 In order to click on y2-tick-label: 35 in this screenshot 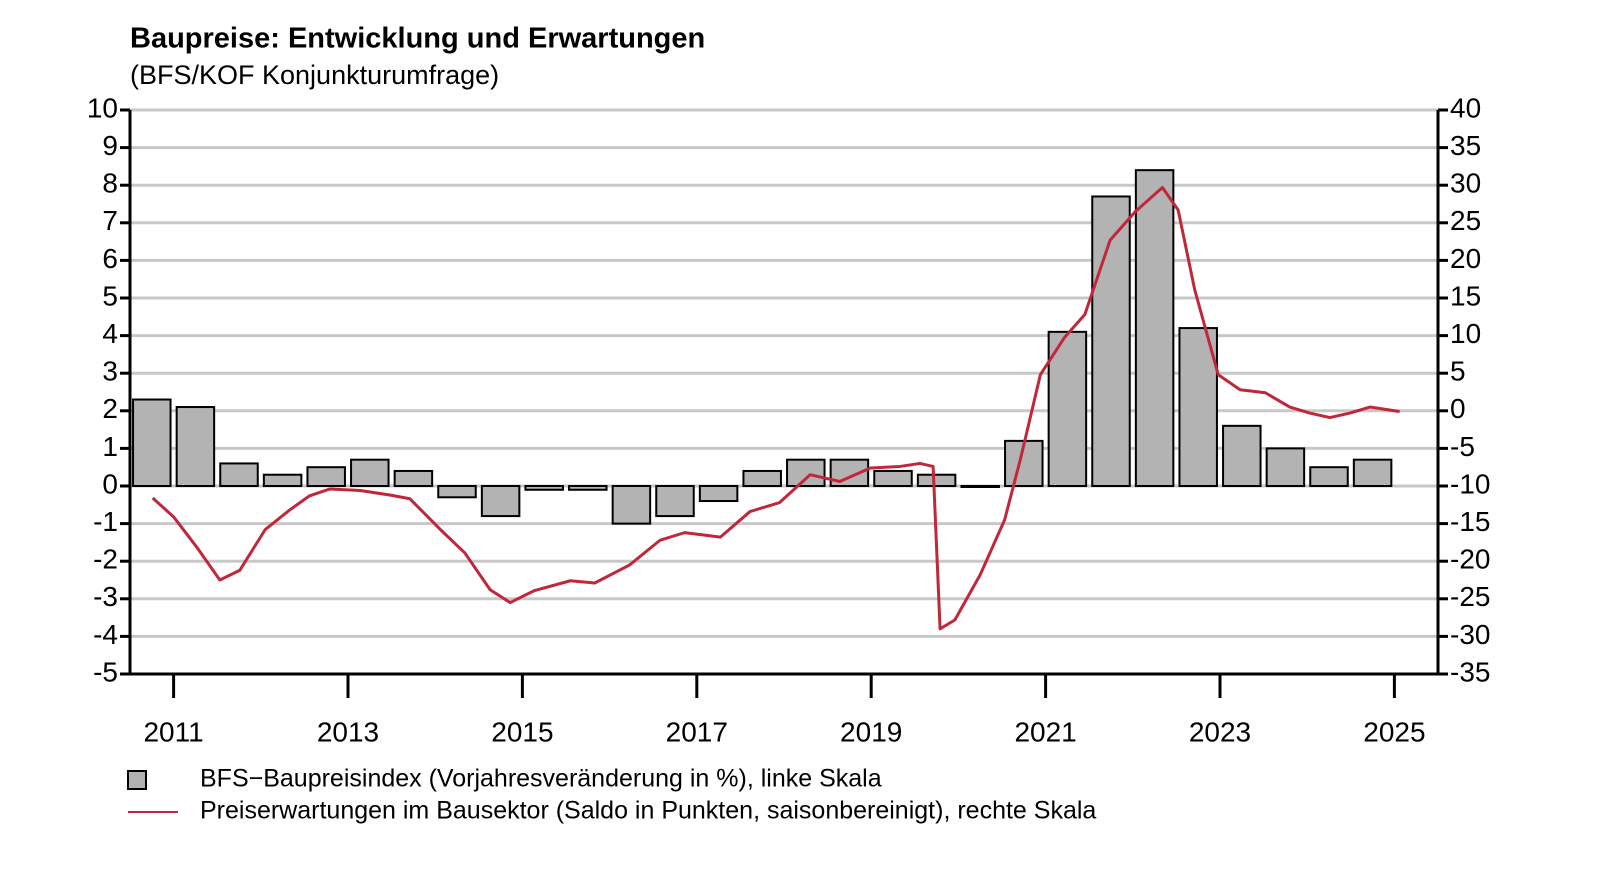, I will do `click(1465, 145)`.